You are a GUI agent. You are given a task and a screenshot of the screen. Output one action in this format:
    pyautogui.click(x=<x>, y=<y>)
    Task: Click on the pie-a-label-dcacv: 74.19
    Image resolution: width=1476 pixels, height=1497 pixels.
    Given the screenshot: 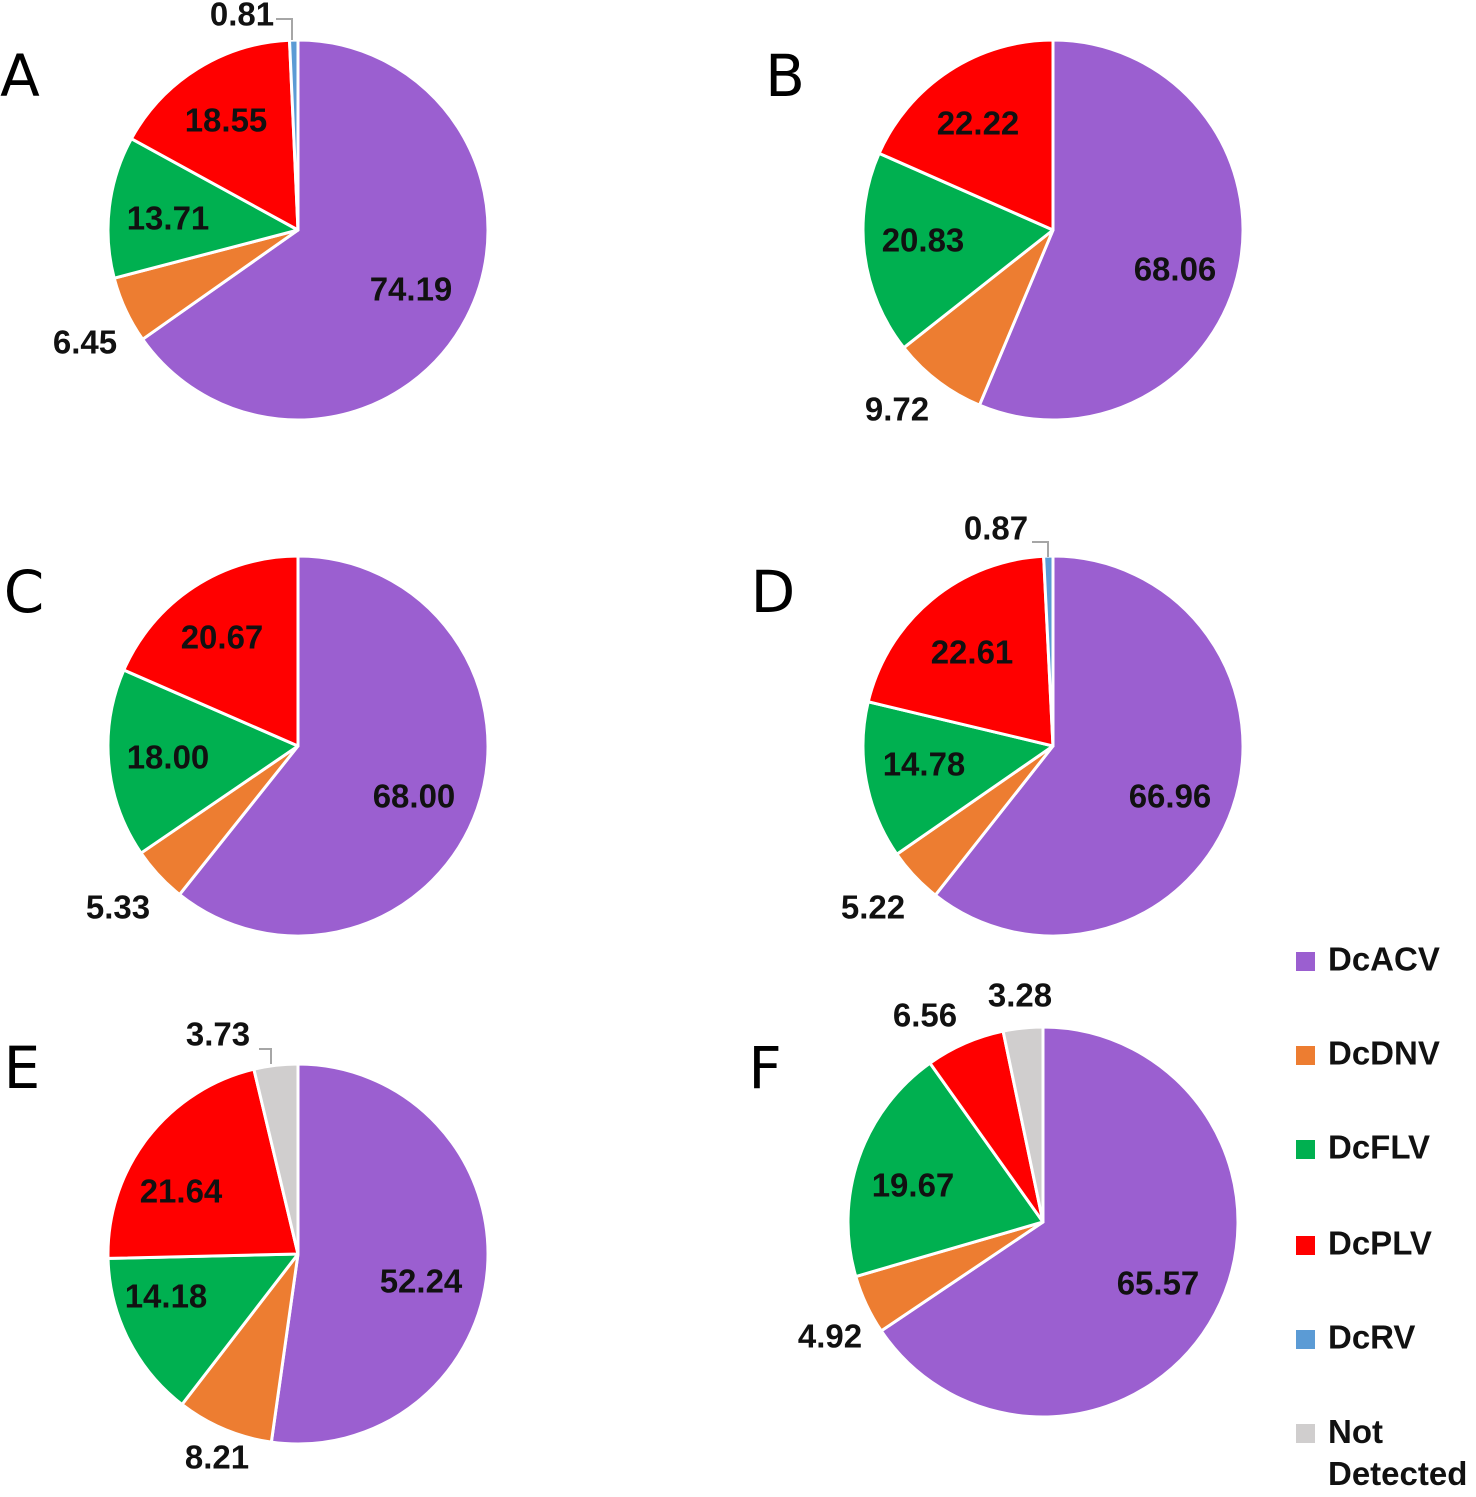 What is the action you would take?
    pyautogui.click(x=411, y=289)
    